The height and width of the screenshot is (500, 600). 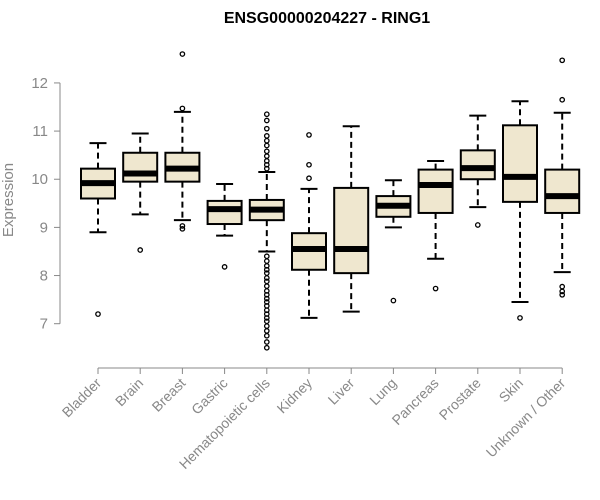 I want to click on y-tick-label: 7, so click(x=44, y=324).